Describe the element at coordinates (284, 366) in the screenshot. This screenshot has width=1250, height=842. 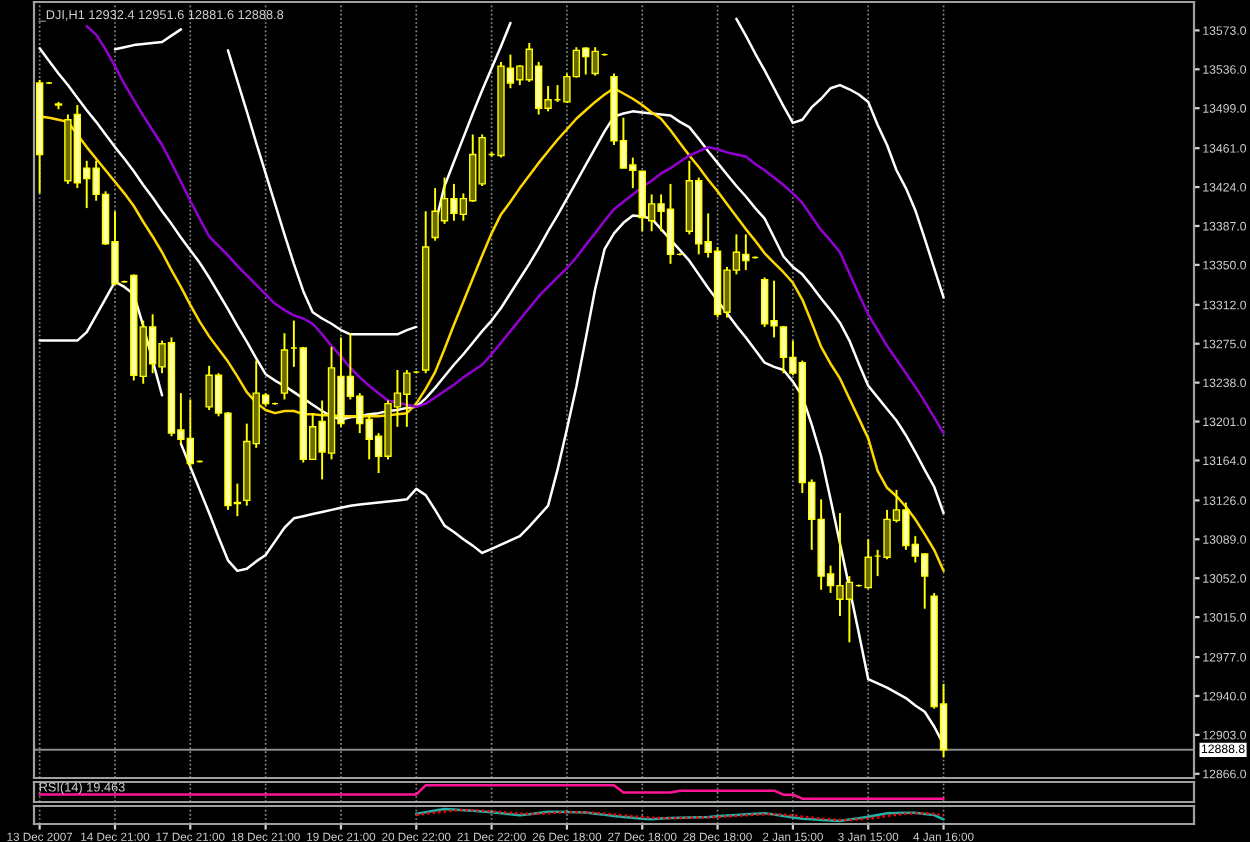
I see `candlestick` at that location.